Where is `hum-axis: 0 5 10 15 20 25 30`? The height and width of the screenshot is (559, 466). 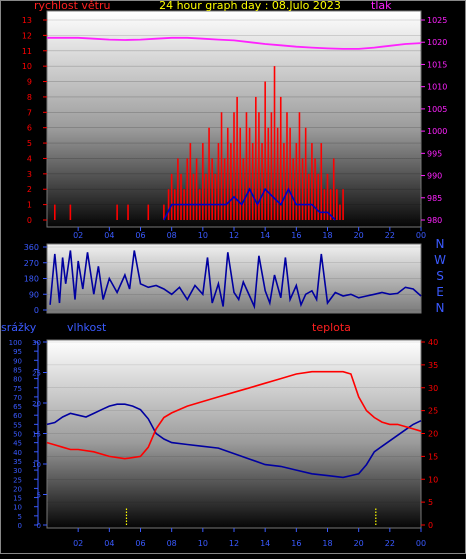 hum-axis: 0 5 10 15 20 25 30 is located at coordinates (39, 434).